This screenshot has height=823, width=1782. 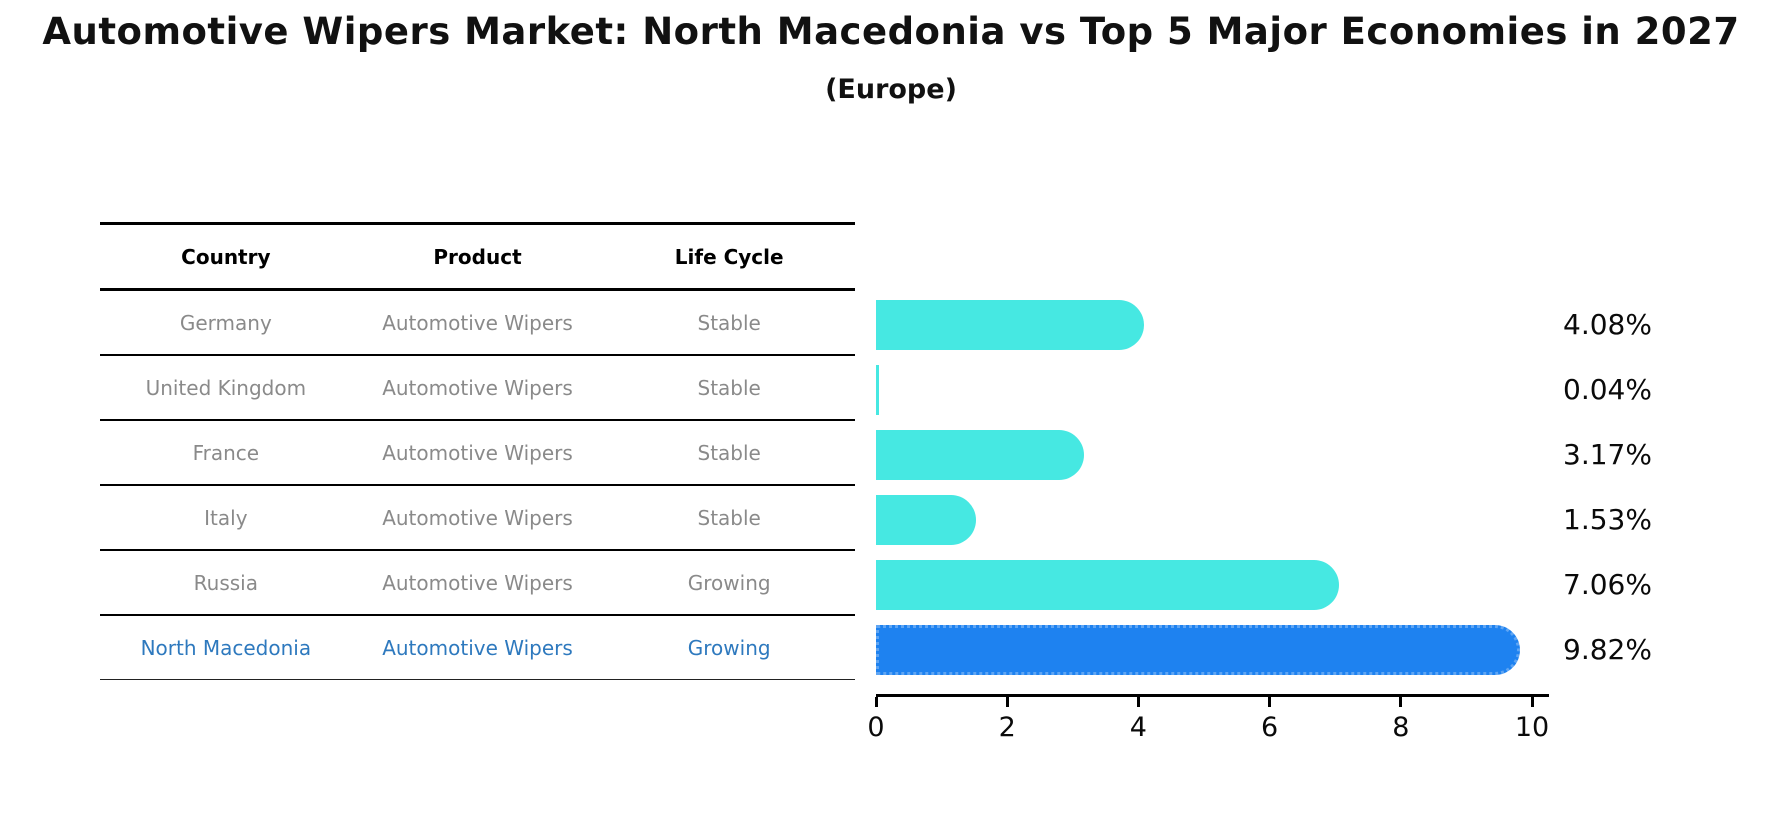 I want to click on country-cell: Germany, so click(x=225, y=322).